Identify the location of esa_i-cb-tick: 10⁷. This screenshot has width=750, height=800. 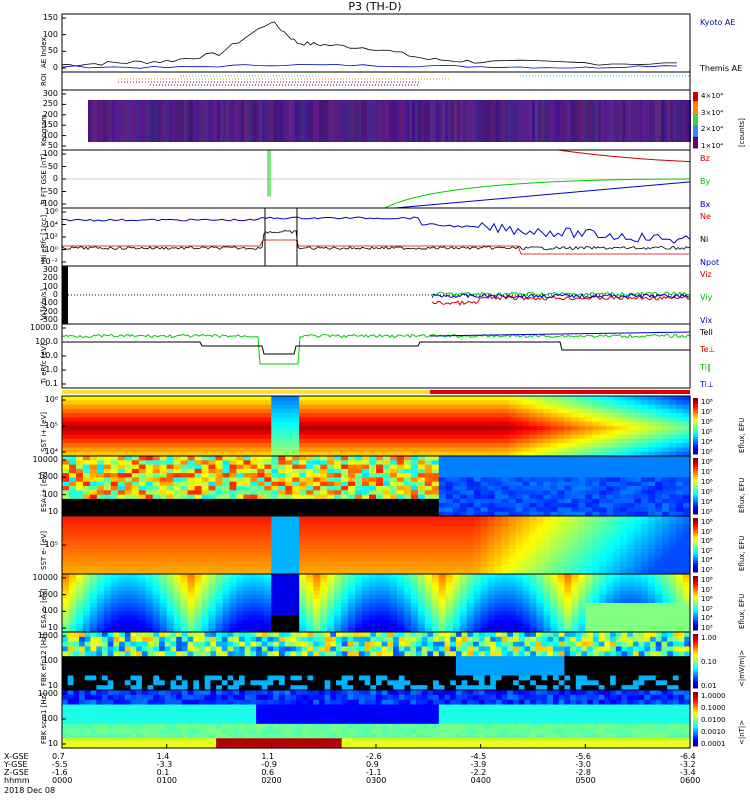
(707, 472).